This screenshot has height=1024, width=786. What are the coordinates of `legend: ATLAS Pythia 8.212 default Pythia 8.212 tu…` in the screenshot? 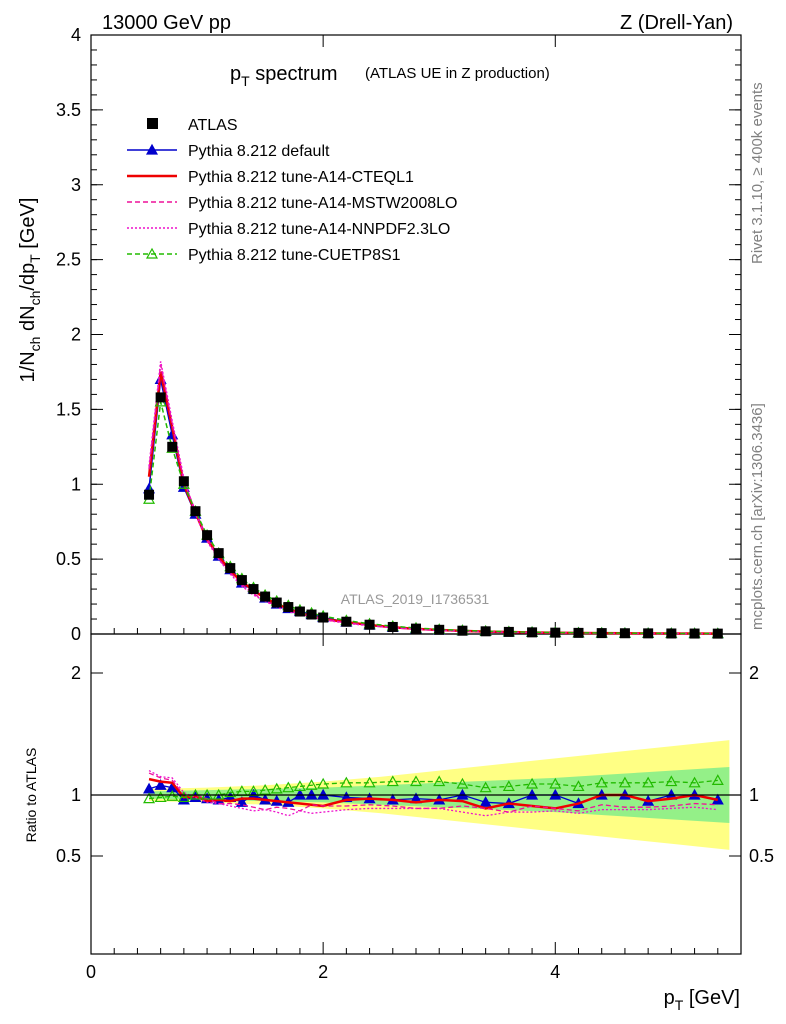 It's located at (292, 190).